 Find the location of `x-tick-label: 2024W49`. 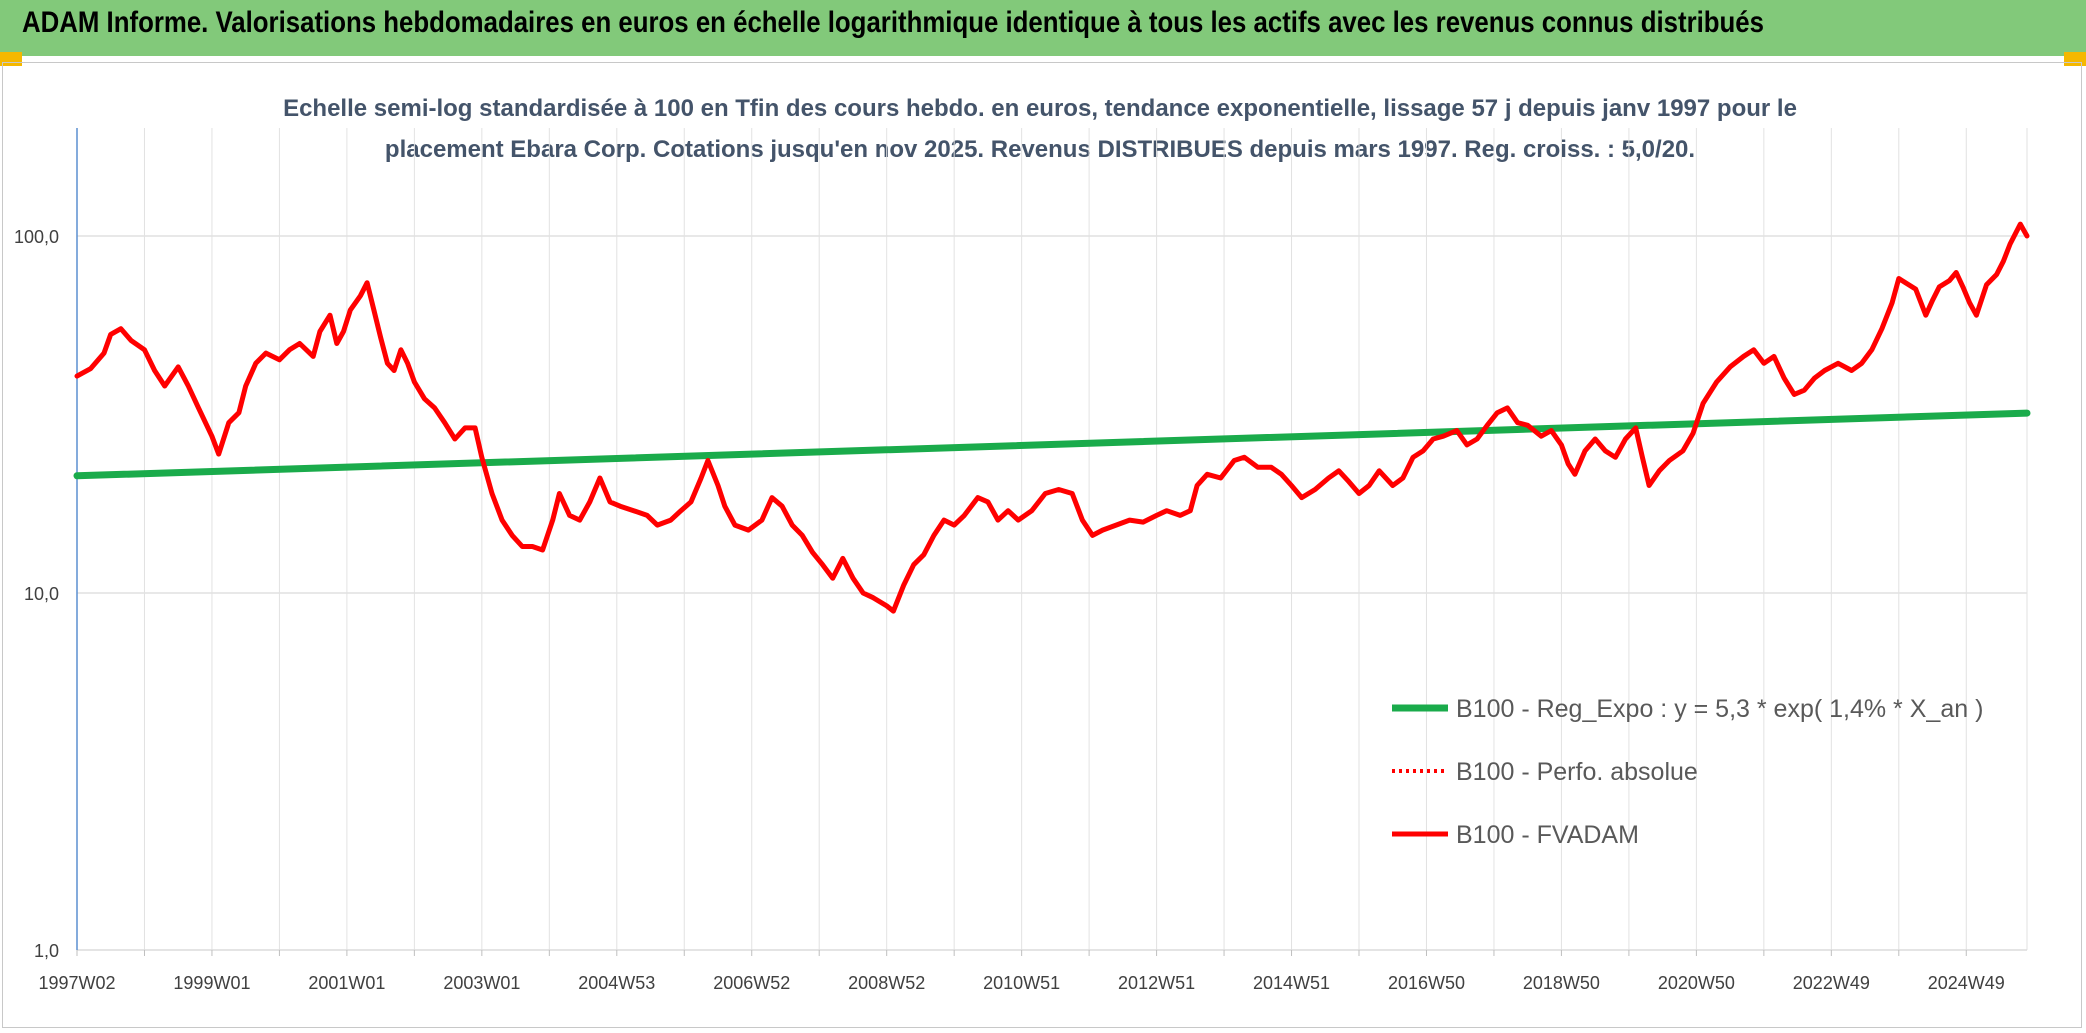

x-tick-label: 2024W49 is located at coordinates (1966, 983).